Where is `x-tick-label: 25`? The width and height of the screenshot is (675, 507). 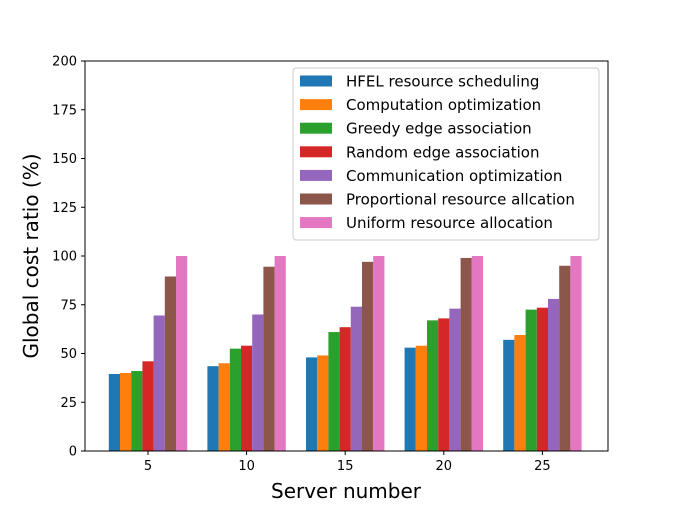 x-tick-label: 25 is located at coordinates (542, 466).